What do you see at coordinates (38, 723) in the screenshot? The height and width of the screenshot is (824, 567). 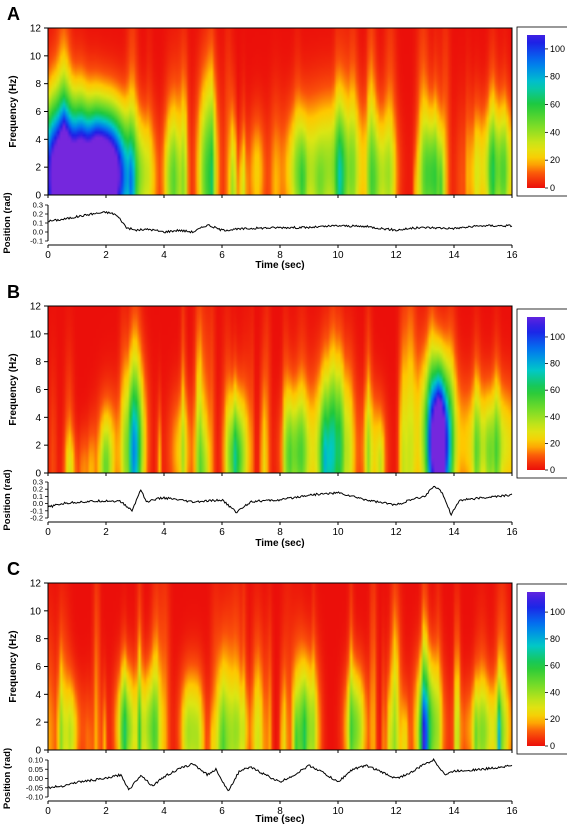 I see `y-tick-label: 2` at bounding box center [38, 723].